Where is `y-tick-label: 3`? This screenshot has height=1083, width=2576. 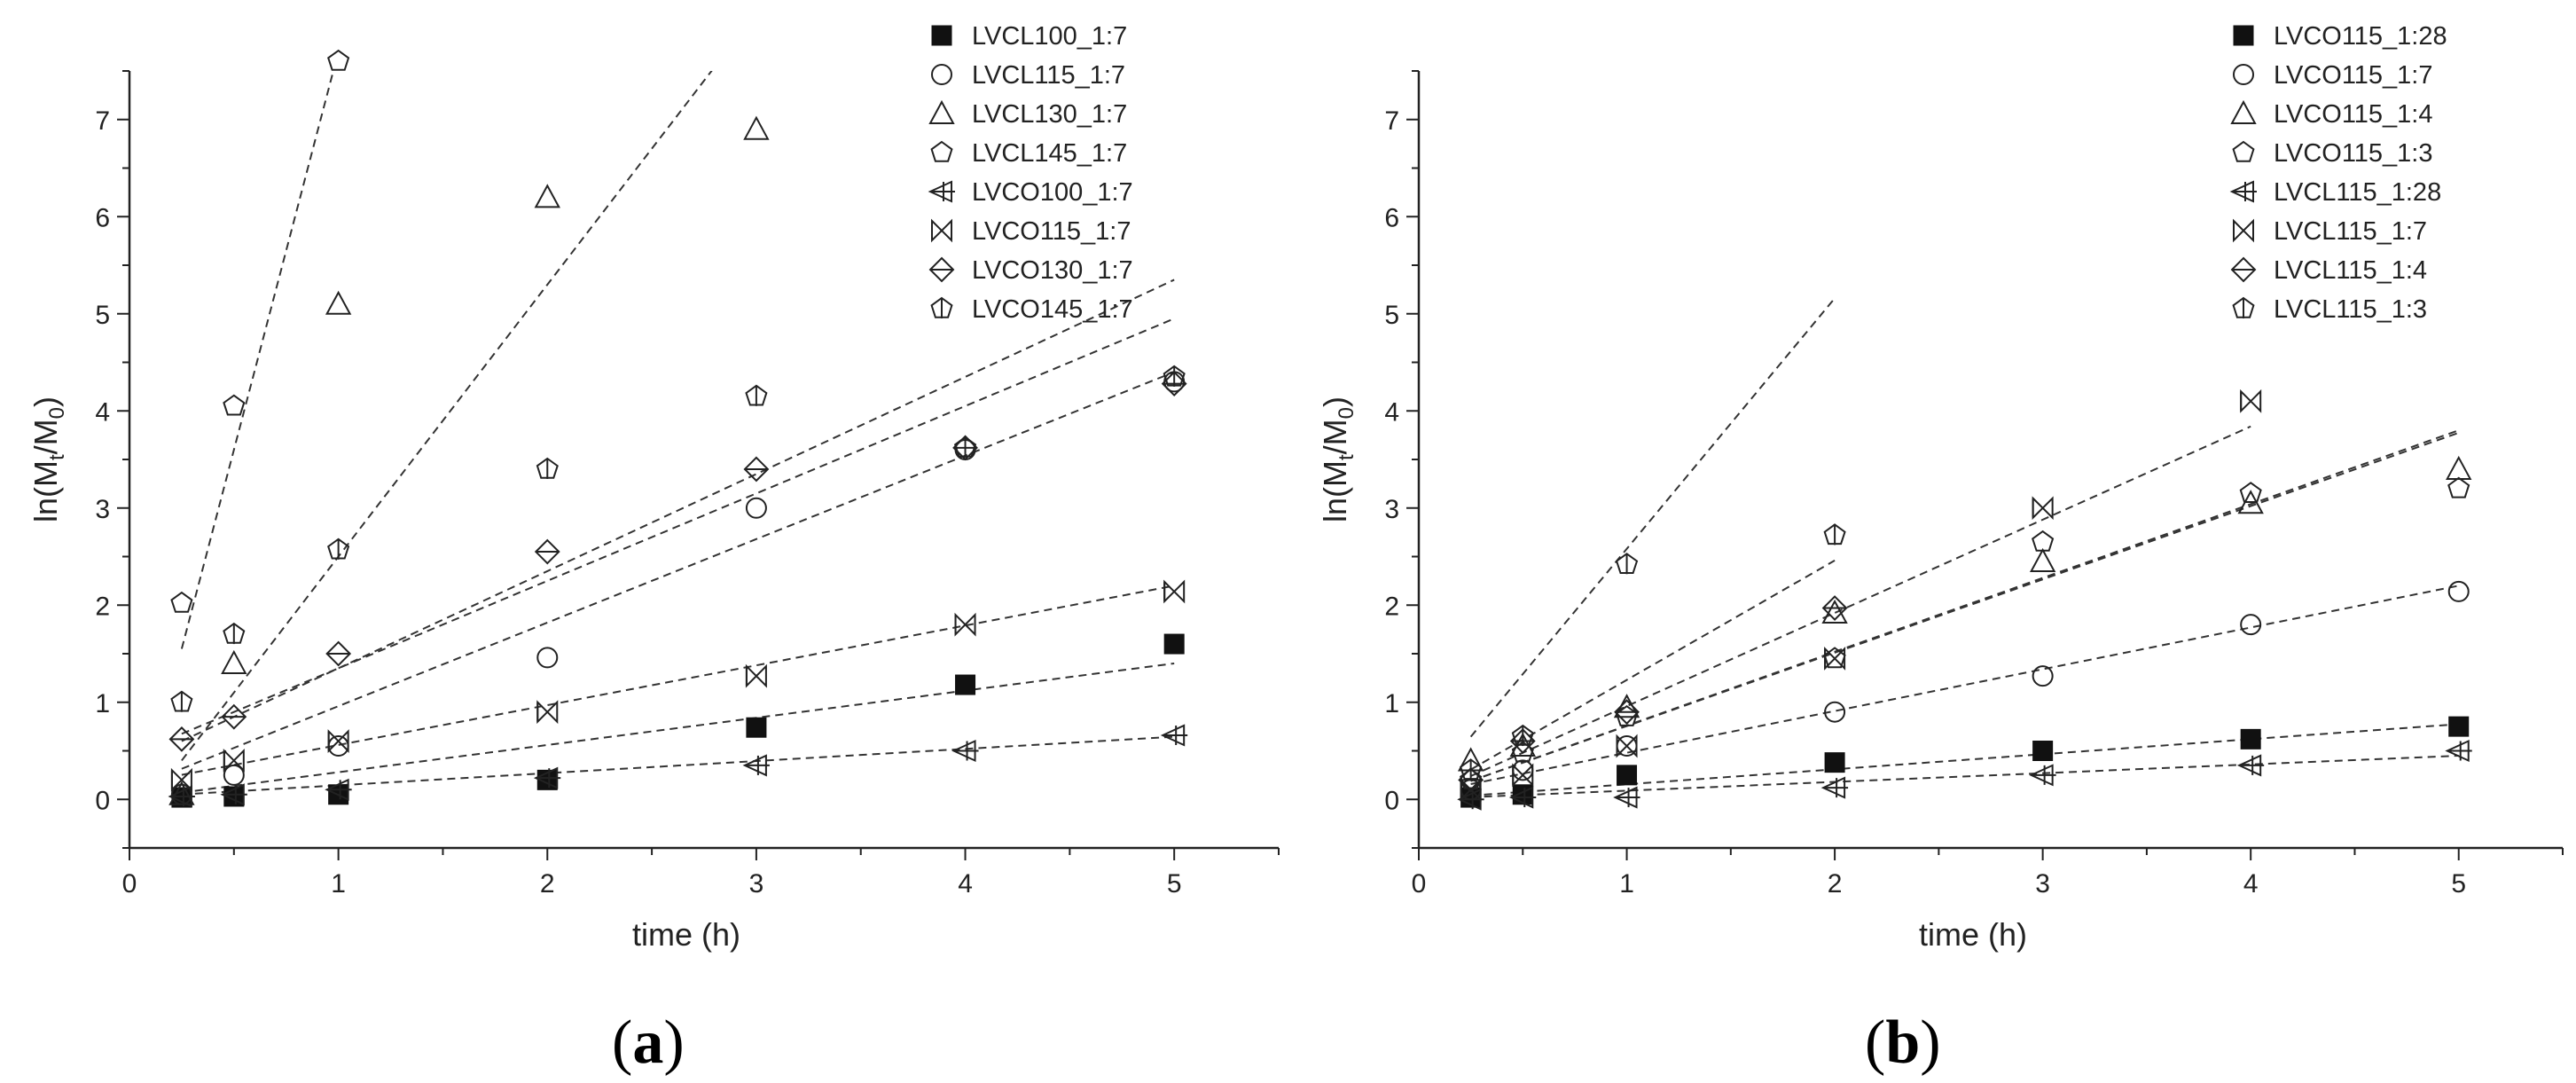
y-tick-label: 3 is located at coordinates (1391, 509).